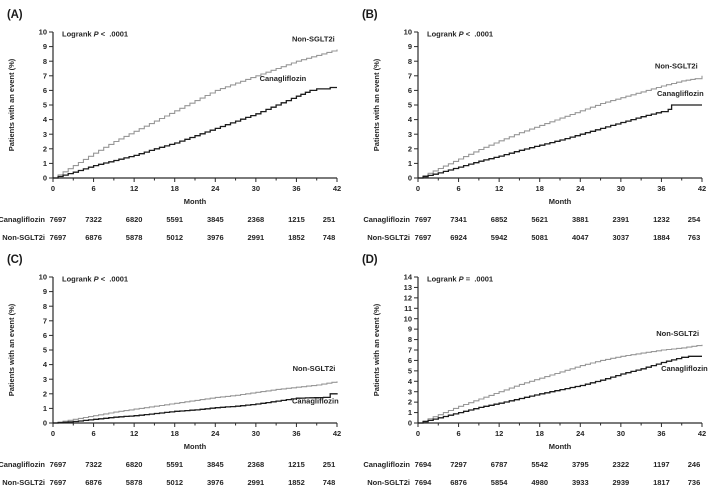 The image size is (709, 486). Describe the element at coordinates (694, 237) in the screenshot. I see `risk-value: 763` at that location.